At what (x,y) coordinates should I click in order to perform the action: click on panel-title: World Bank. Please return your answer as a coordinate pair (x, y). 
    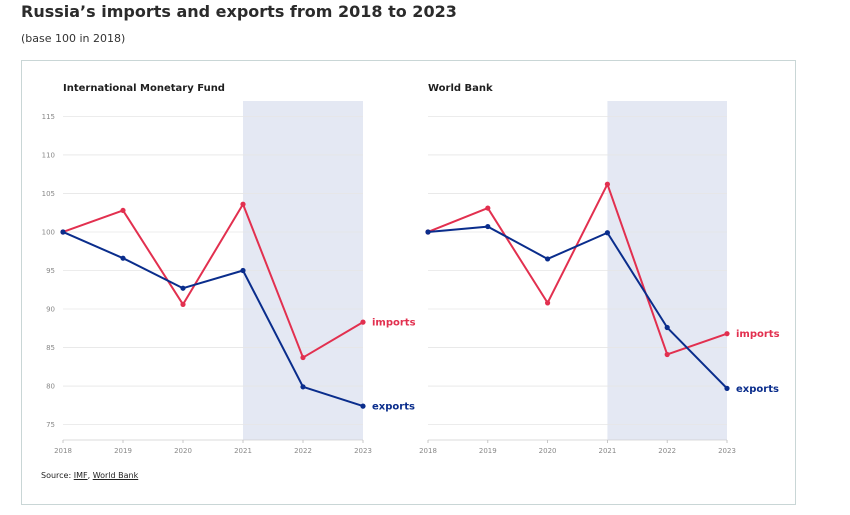
    Looking at the image, I should click on (460, 88).